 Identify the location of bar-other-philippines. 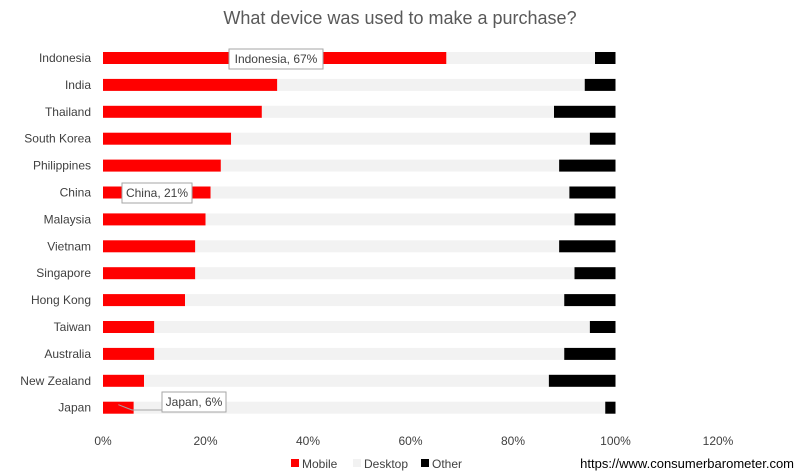
(587, 165).